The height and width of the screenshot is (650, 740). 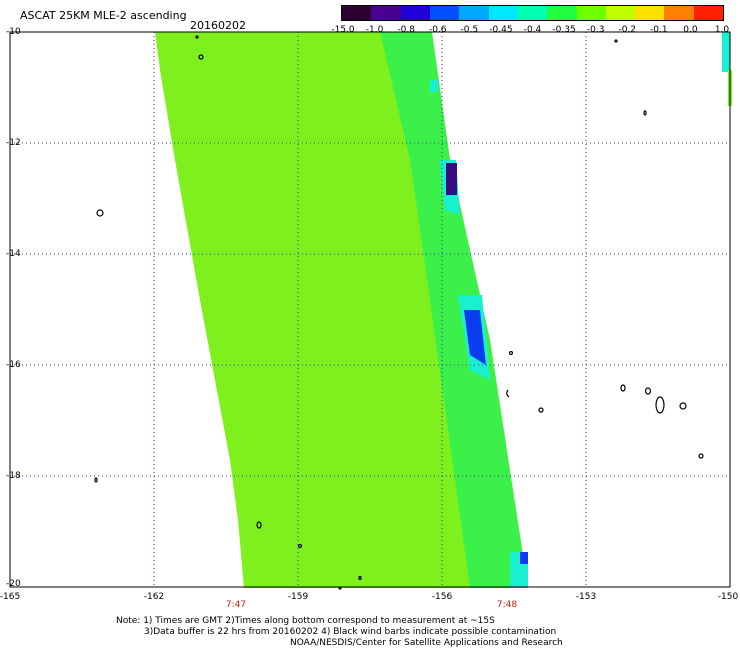 I want to click on lat-label-10: -10, so click(x=13, y=32).